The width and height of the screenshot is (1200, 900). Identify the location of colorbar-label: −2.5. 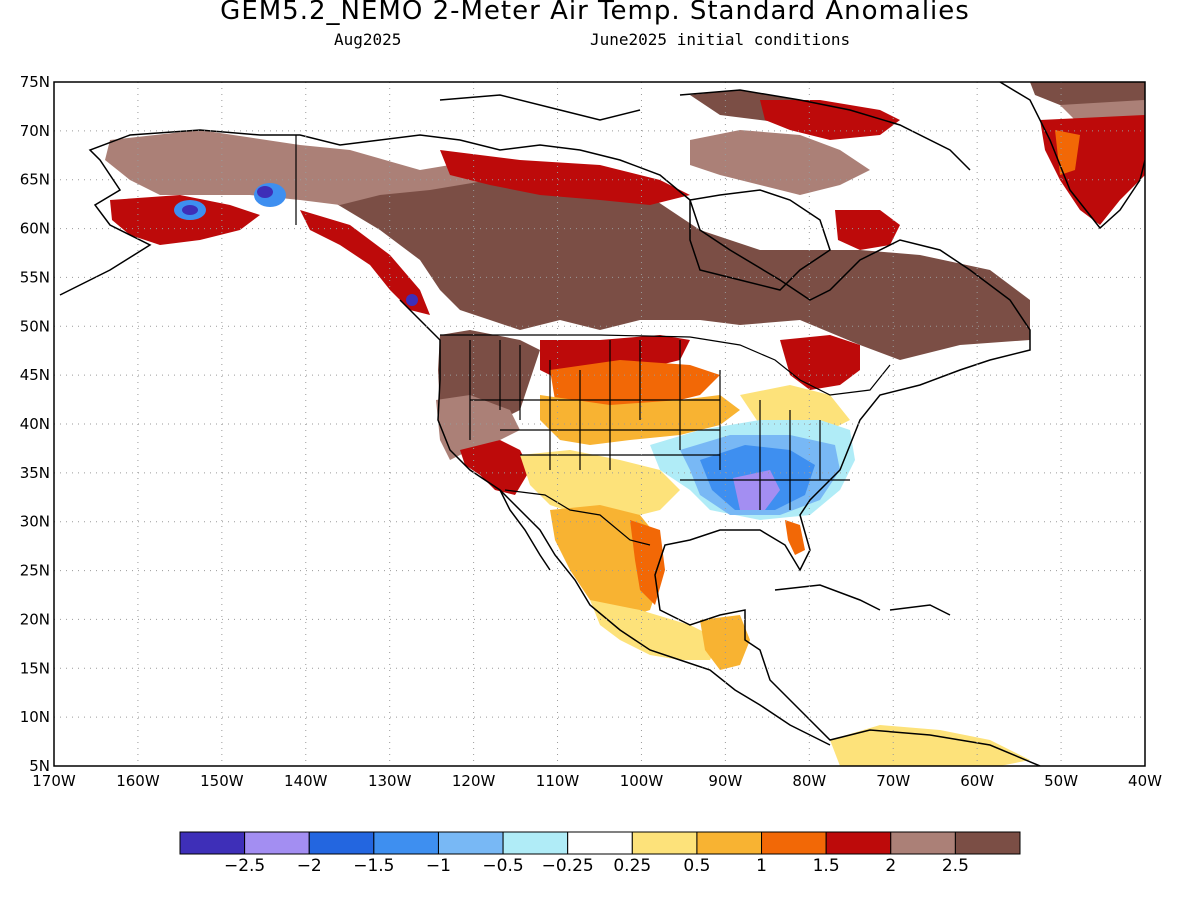
(244, 866).